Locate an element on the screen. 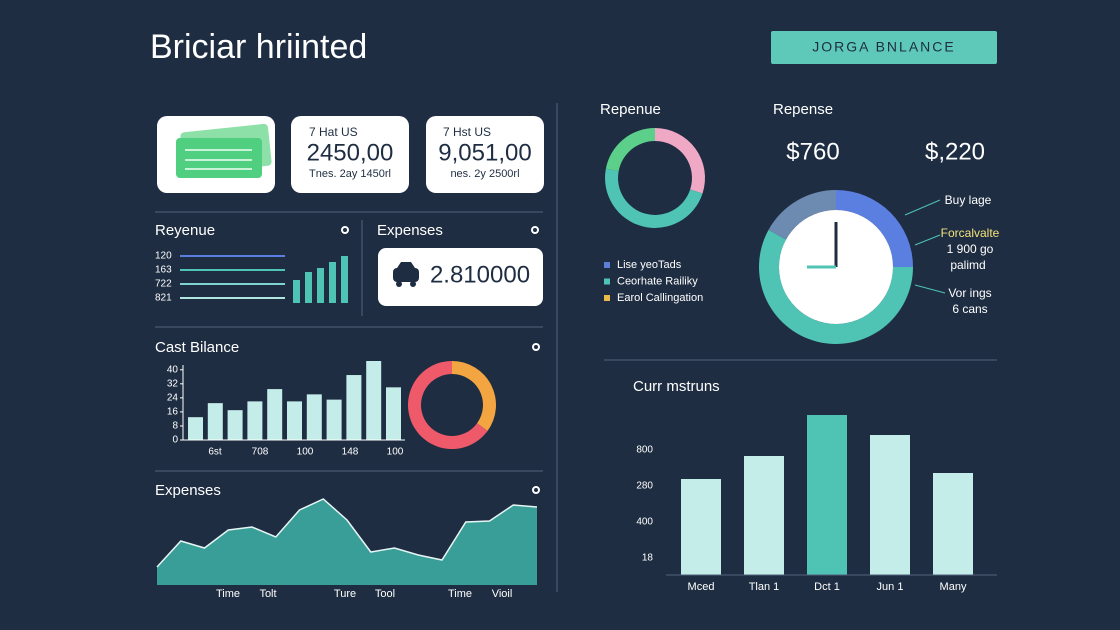 The height and width of the screenshot is (630, 1120). amount: $760 is located at coordinates (812, 151).